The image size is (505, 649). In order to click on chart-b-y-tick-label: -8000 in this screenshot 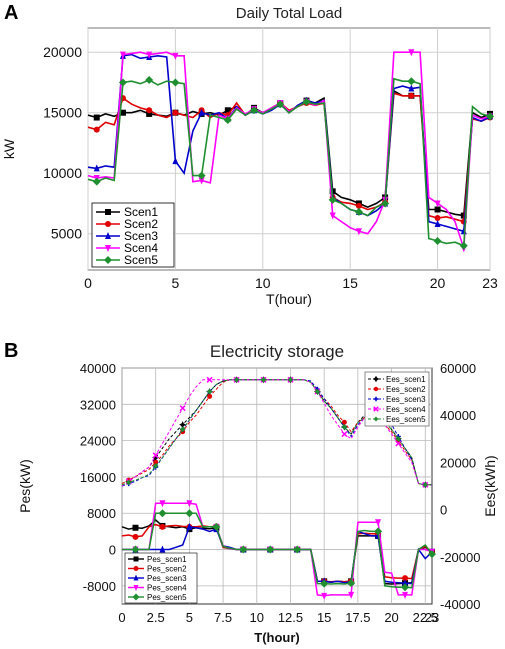, I will do `click(99, 586)`.